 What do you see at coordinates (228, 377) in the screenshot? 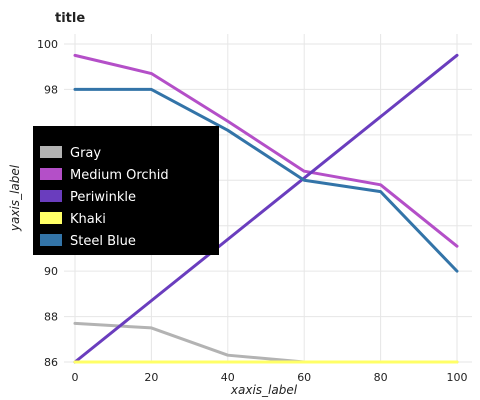
I see `x-tick-label-2: 40` at bounding box center [228, 377].